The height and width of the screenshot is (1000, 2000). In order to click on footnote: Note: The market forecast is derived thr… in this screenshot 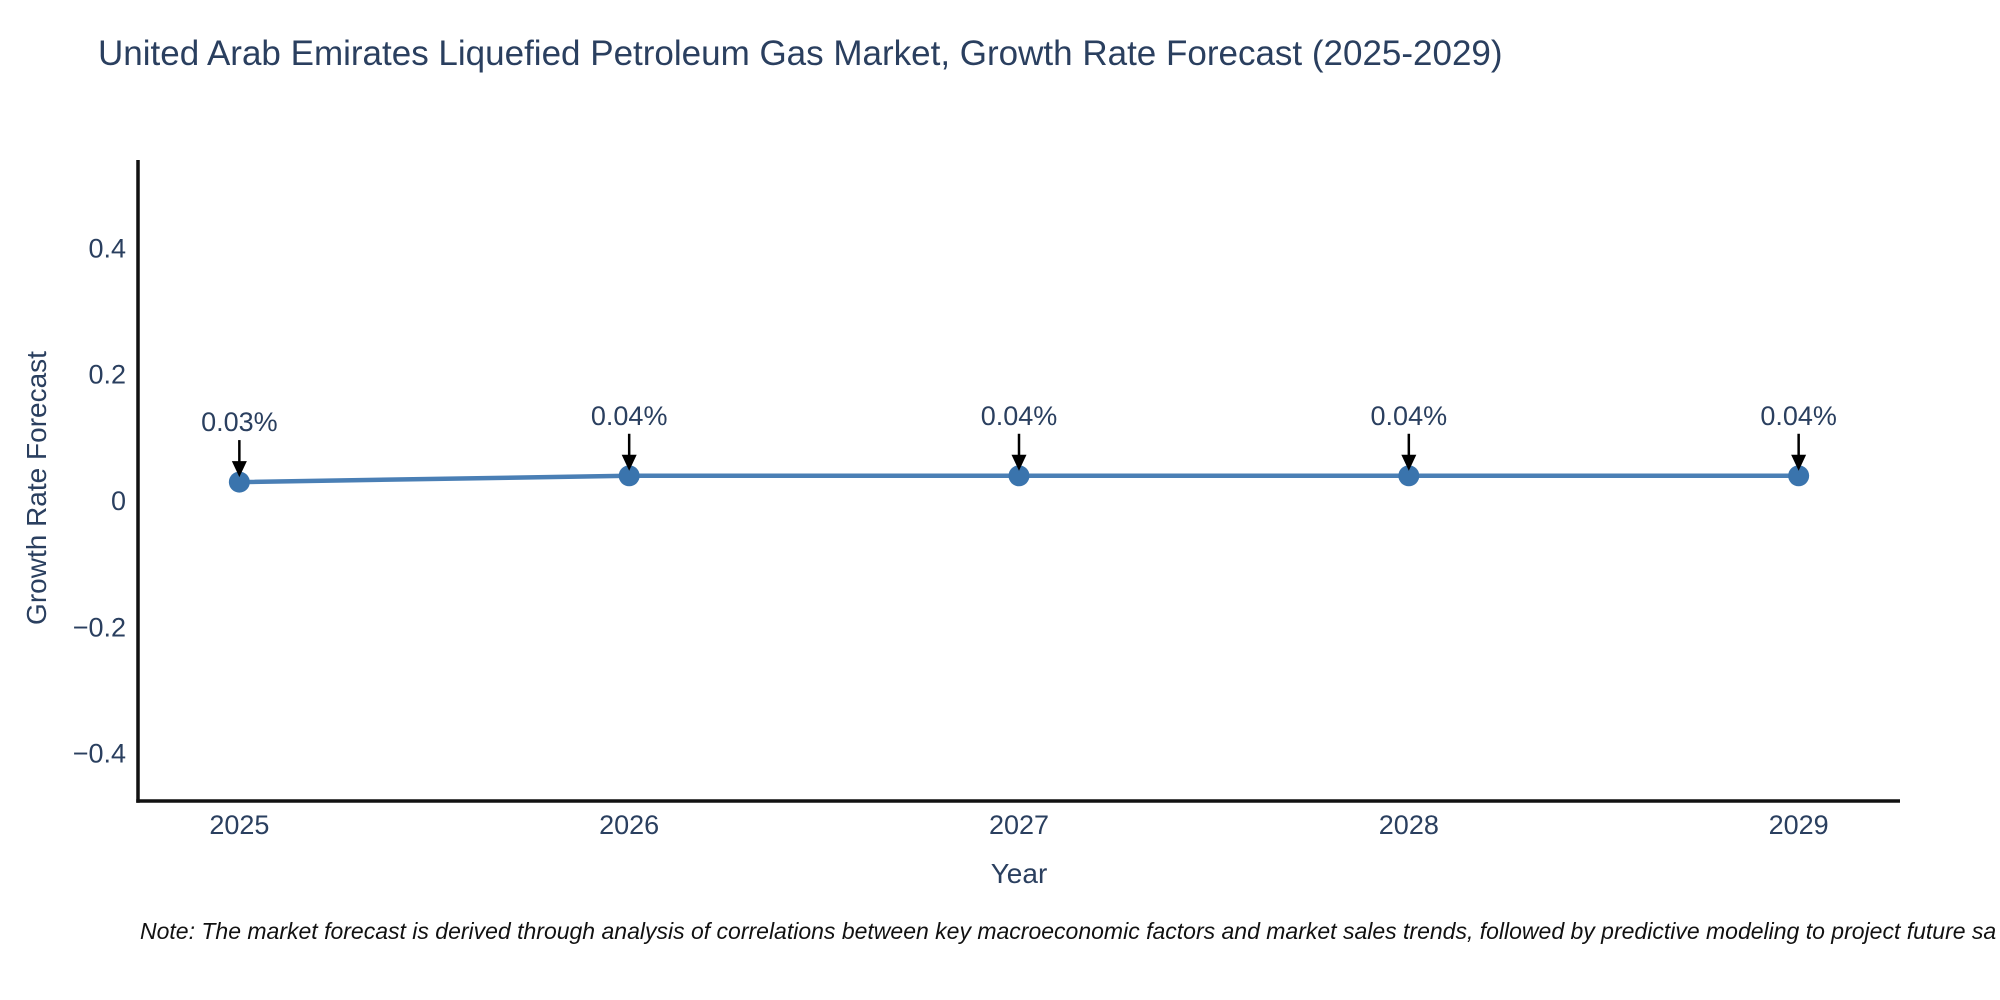, I will do `click(1068, 931)`.